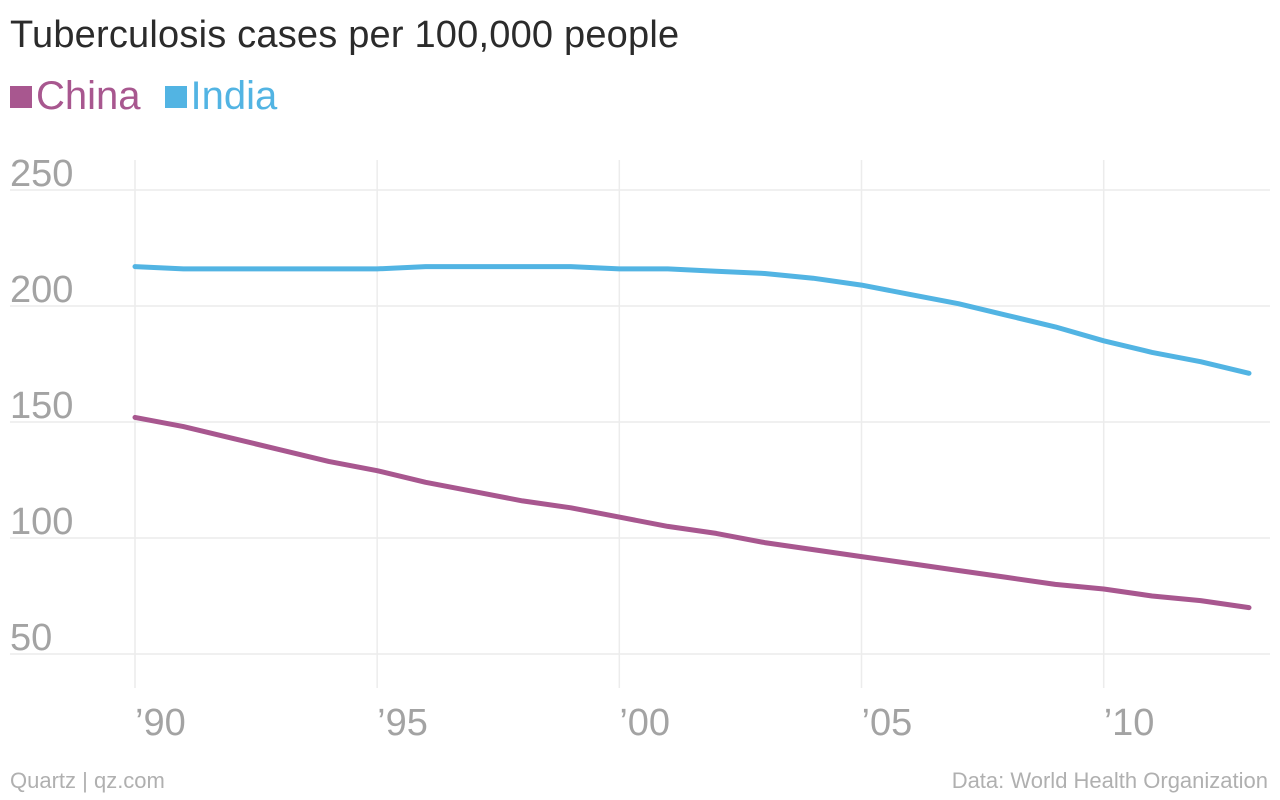 This screenshot has height=800, width=1280. I want to click on y-tick-label-50: 50, so click(31, 638).